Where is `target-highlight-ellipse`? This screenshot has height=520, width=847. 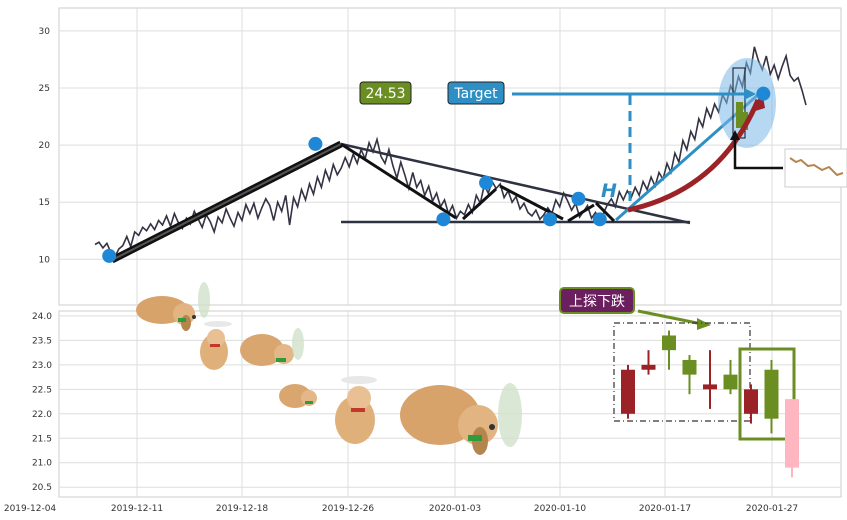
target-highlight-ellipse is located at coordinates (747, 103).